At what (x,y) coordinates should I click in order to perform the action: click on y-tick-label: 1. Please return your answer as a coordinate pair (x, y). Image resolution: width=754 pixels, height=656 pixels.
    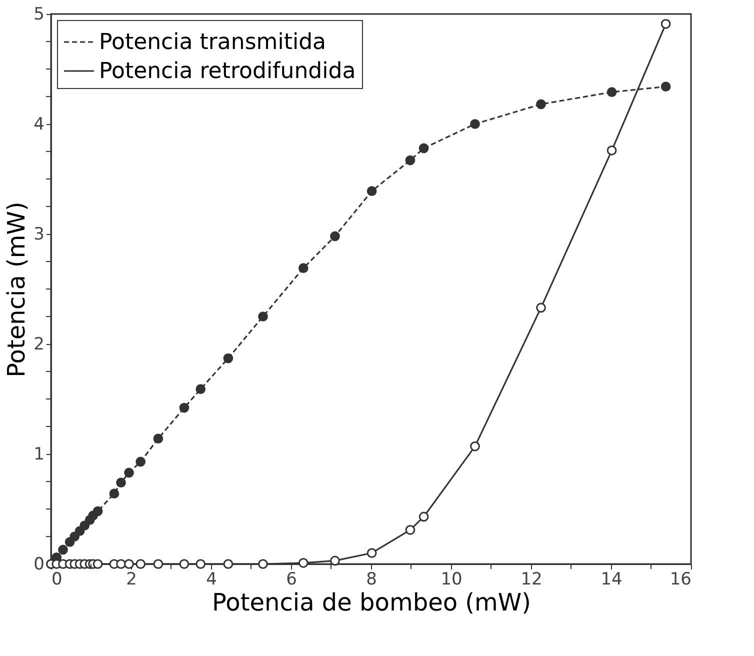
    Looking at the image, I should click on (39, 454).